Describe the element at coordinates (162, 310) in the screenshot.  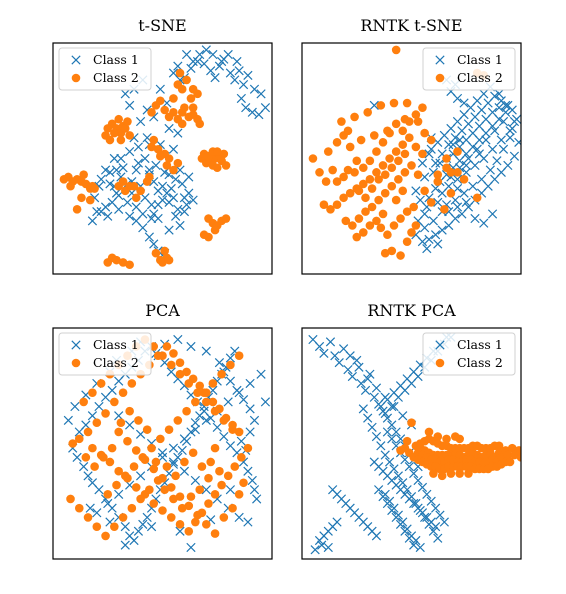
I see `panel-title: PCA` at that location.